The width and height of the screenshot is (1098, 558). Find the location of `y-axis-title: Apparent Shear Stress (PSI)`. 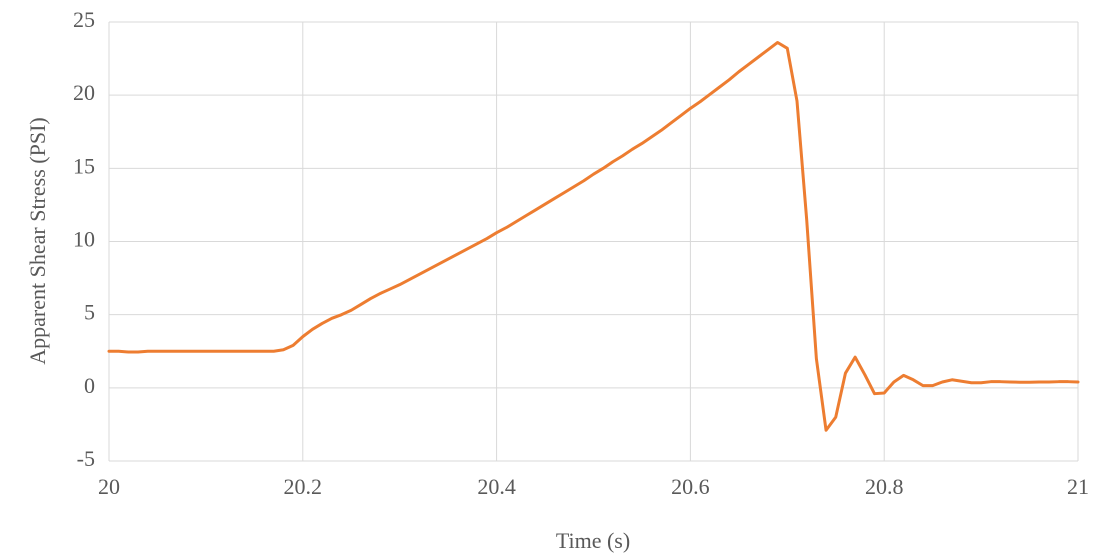

y-axis-title: Apparent Shear Stress (PSI) is located at coordinates (37, 240).